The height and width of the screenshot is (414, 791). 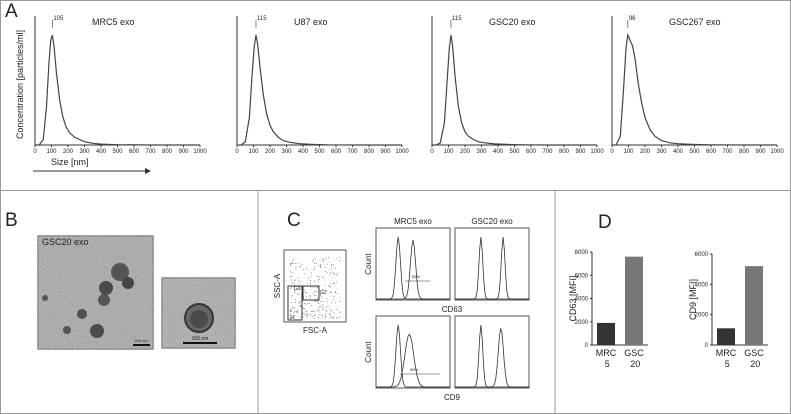 I want to click on y-tick-label: 6000, so click(x=582, y=276).